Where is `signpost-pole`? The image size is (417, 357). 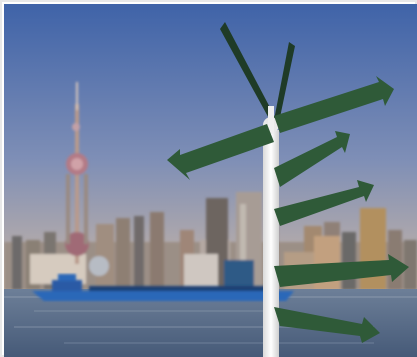 signpost-pole is located at coordinates (271, 243).